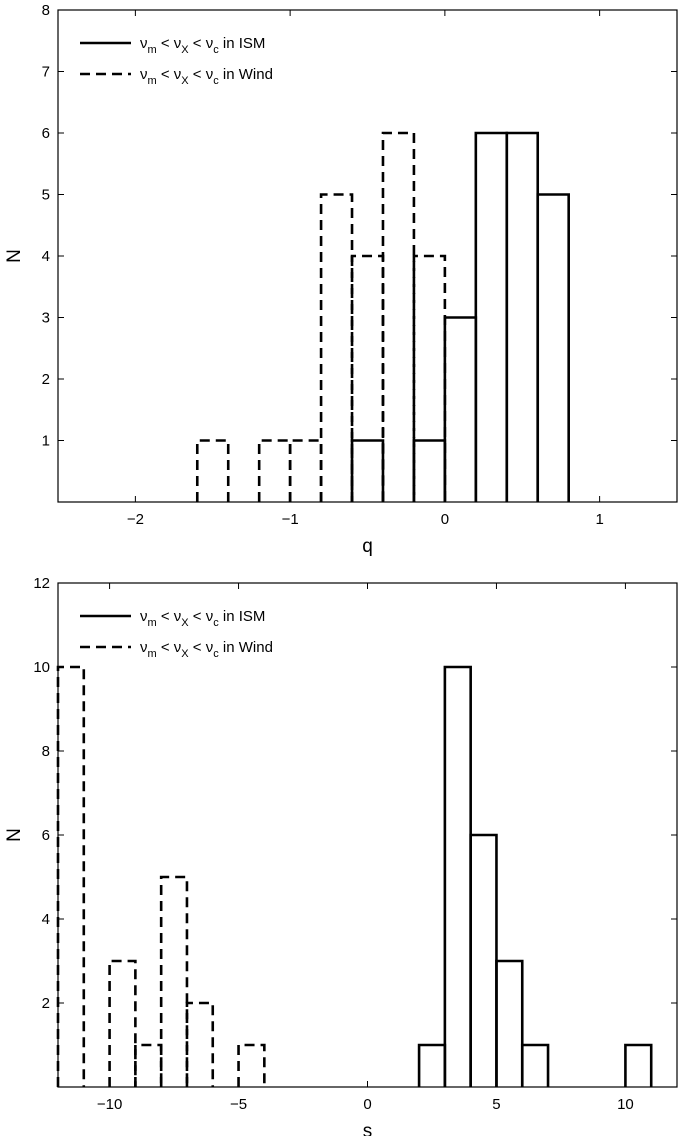  Describe the element at coordinates (599, 519) in the screenshot. I see `x-tick-label: 1` at that location.